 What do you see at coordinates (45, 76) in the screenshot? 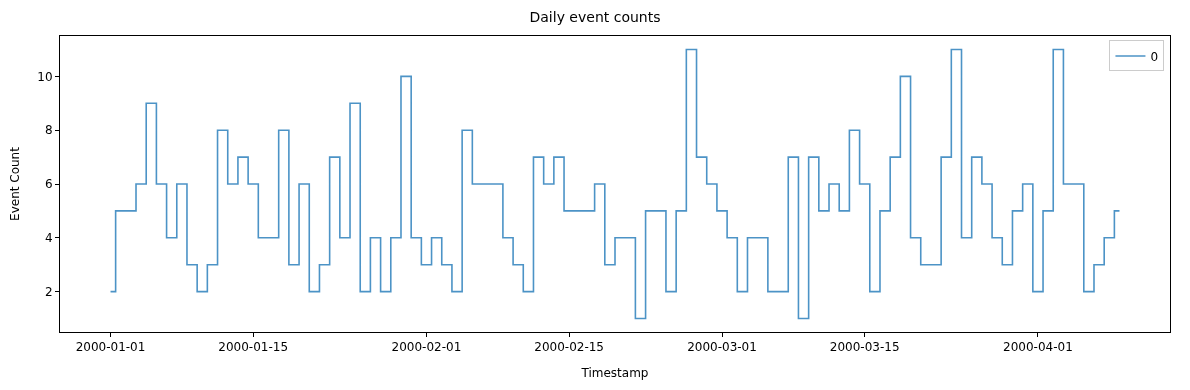
I see `y-tick-label: 10` at bounding box center [45, 76].